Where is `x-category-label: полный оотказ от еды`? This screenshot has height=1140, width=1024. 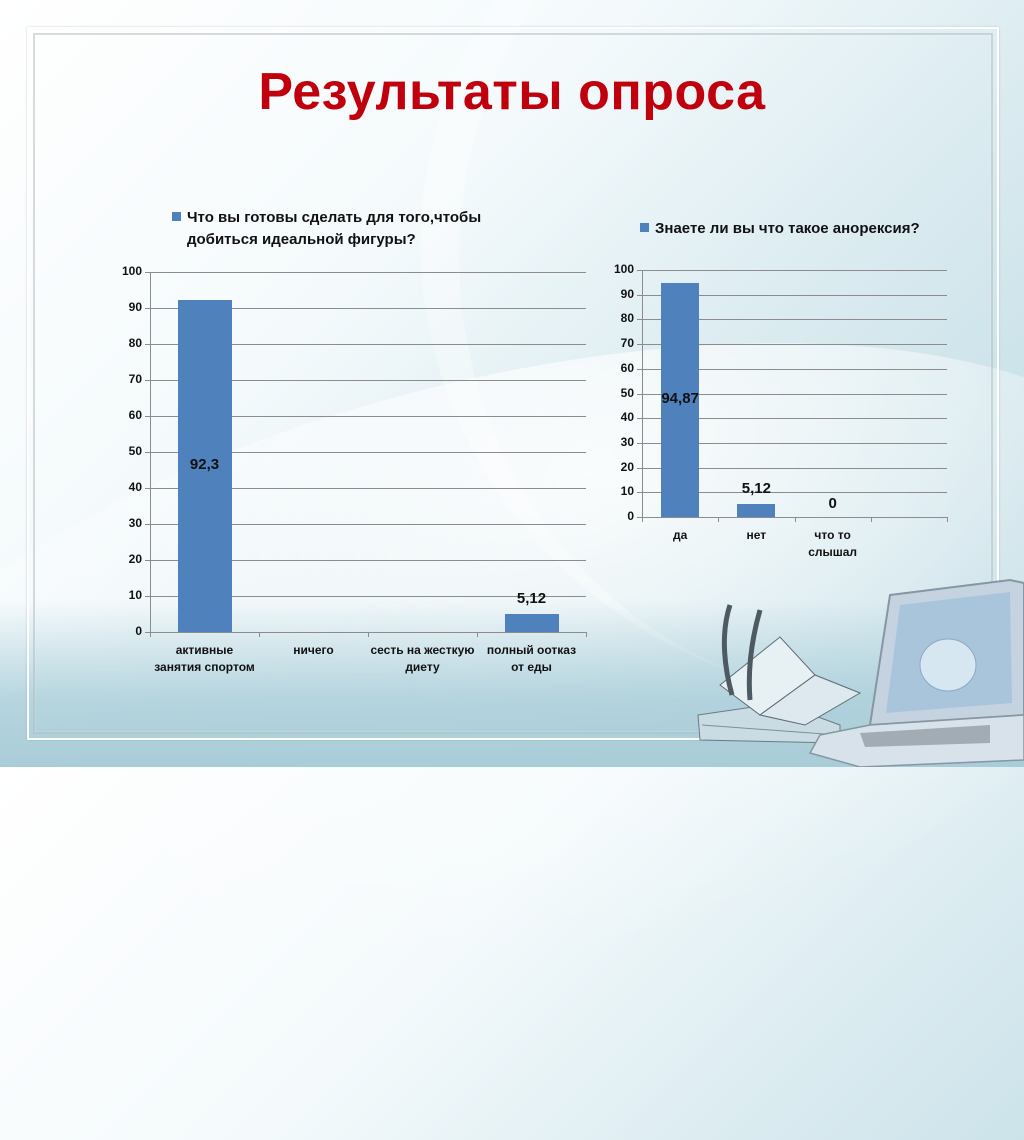
x-category-label: полный оотказ от еды is located at coordinates (531, 658).